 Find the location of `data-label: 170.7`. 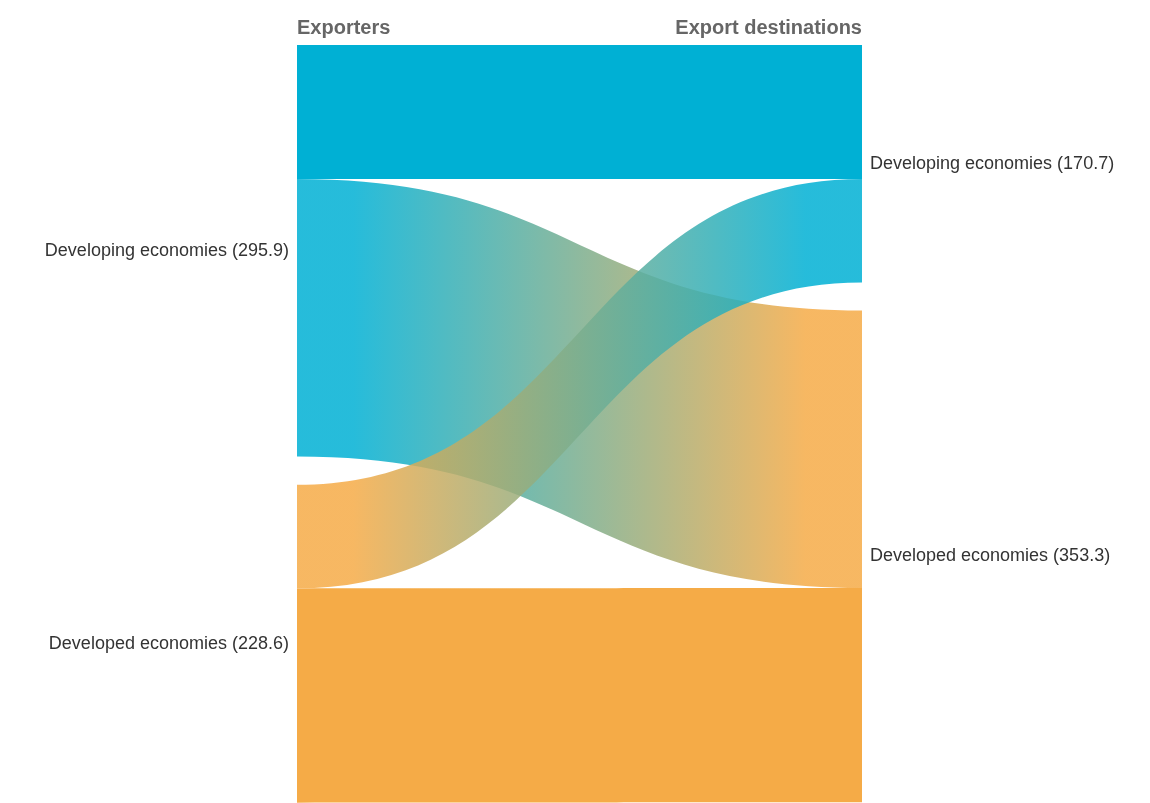

data-label: 170.7 is located at coordinates (1086, 162).